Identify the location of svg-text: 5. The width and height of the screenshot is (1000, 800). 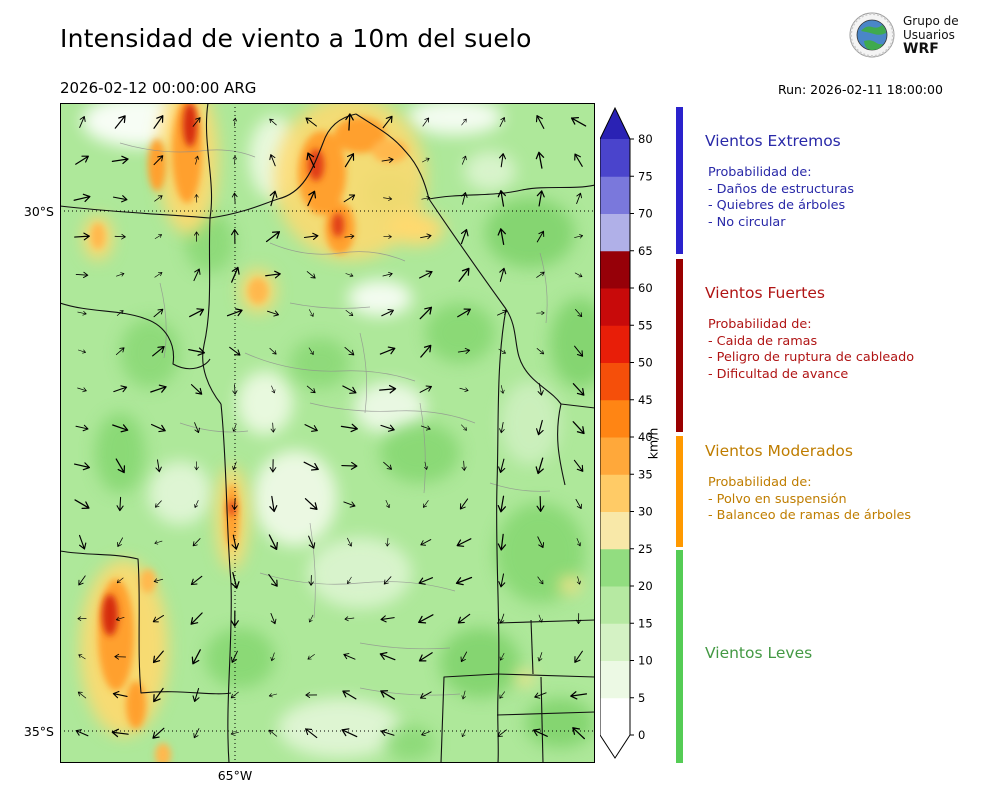
(641, 698).